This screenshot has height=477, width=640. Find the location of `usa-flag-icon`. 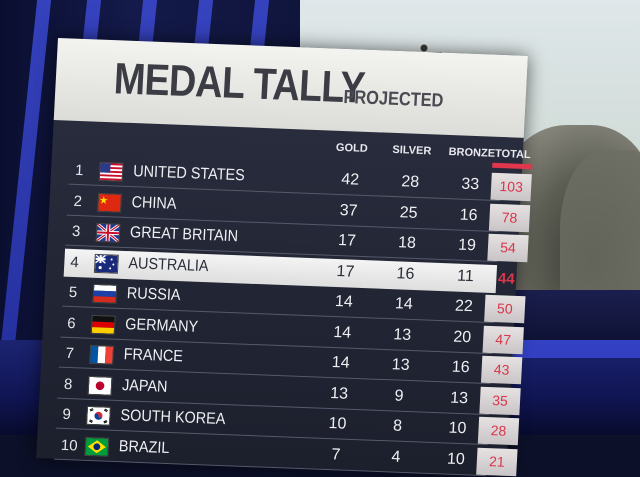

usa-flag-icon is located at coordinates (111, 171).